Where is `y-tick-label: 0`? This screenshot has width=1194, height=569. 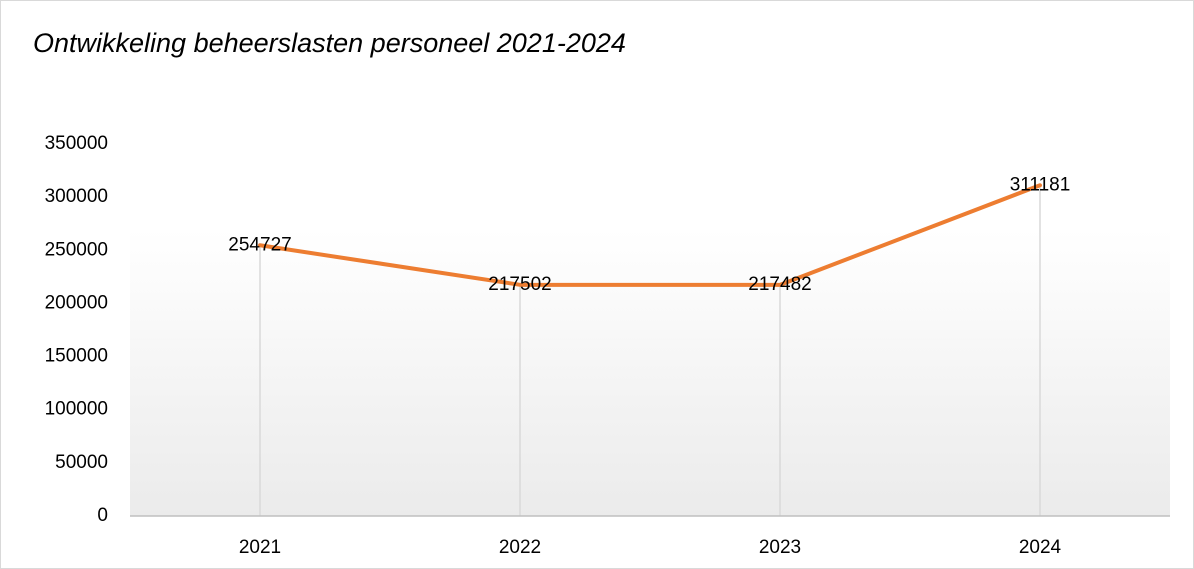
y-tick-label: 0 is located at coordinates (102, 515).